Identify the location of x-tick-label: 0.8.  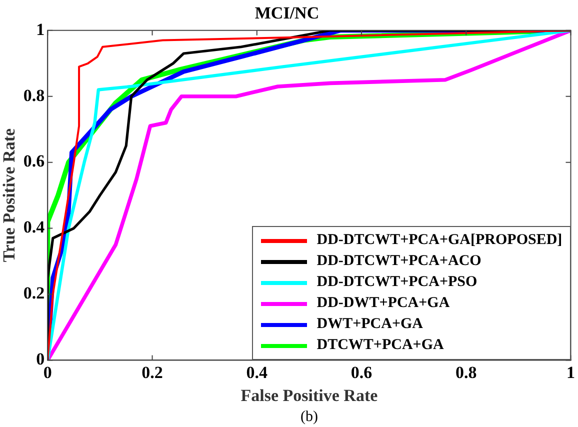
(466, 372).